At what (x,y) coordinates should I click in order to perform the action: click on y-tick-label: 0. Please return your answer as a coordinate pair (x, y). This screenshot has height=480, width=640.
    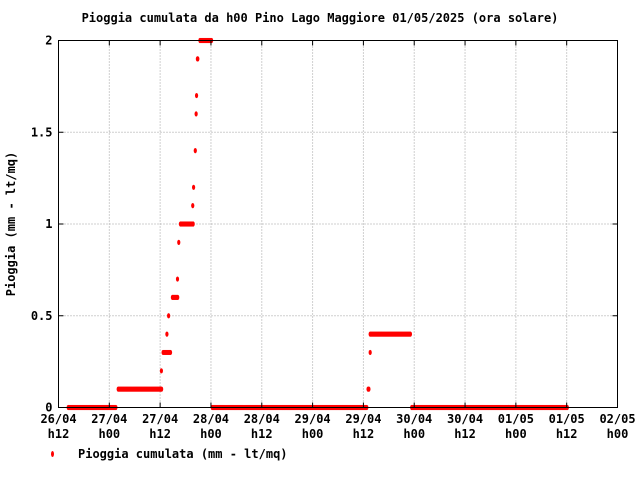
    Looking at the image, I should click on (48, 408).